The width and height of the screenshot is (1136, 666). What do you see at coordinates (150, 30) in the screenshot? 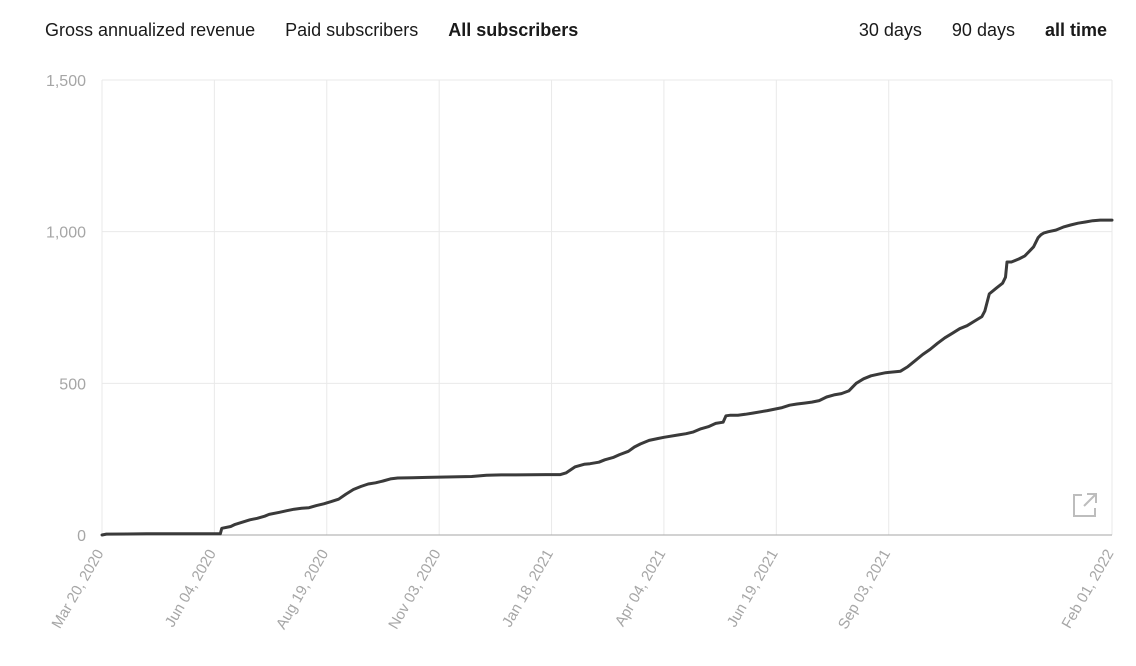
I see `tab-gross-annualized-revenue: Gross annualized revenue` at bounding box center [150, 30].